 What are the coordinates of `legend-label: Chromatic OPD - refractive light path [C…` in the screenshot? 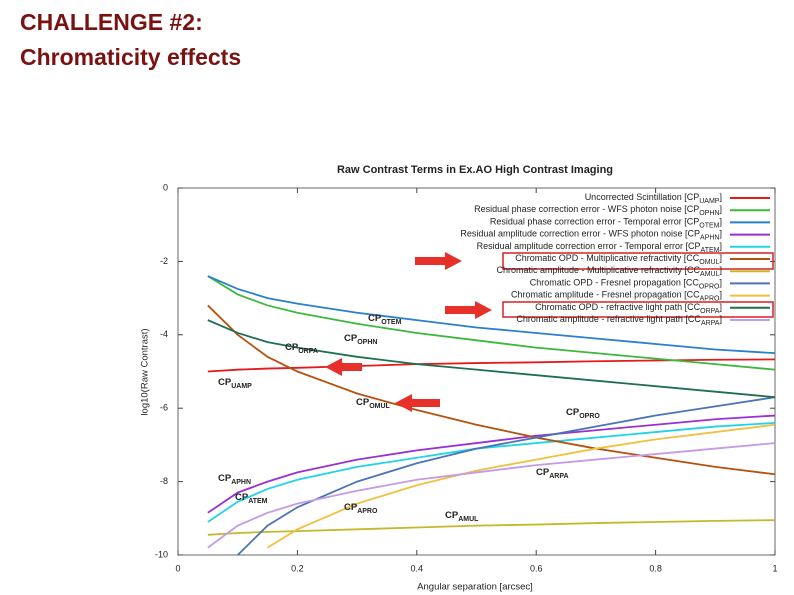 It's located at (628, 308).